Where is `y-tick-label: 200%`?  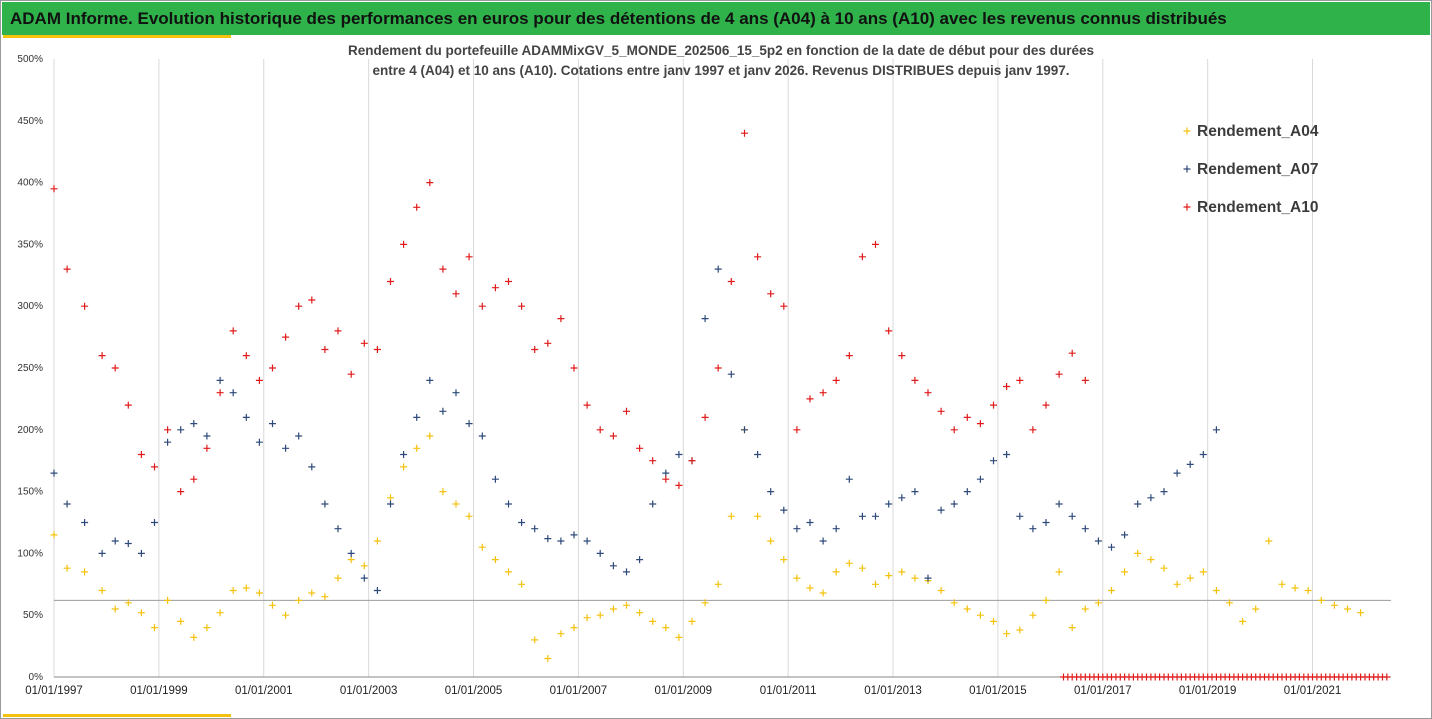 y-tick-label: 200% is located at coordinates (30, 430).